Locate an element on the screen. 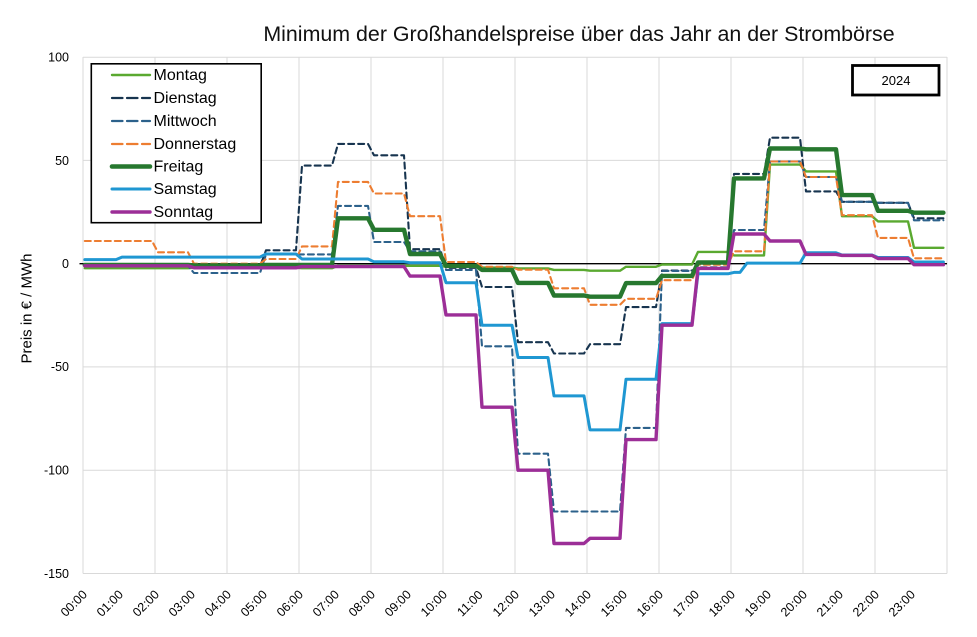 The width and height of the screenshot is (977, 637). svg-text: Dienstag is located at coordinates (185, 98).